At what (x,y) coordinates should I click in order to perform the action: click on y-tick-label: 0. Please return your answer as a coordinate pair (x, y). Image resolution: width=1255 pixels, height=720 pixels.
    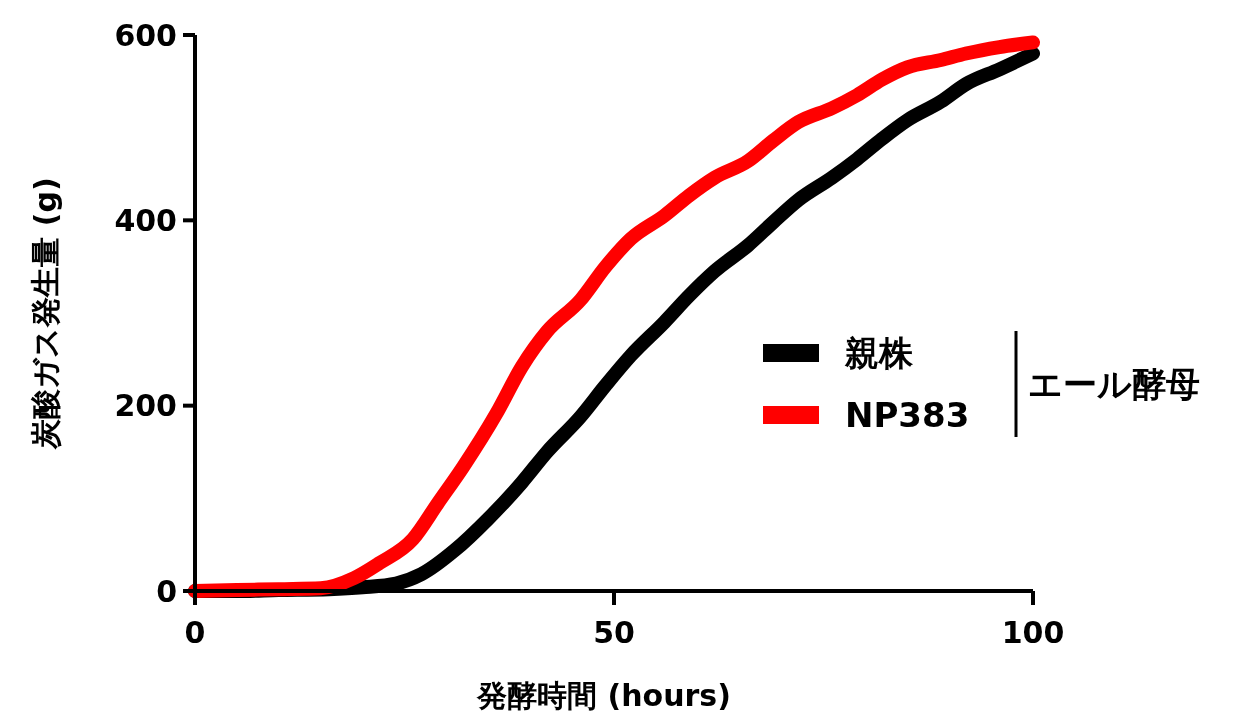
    Looking at the image, I should click on (166, 591).